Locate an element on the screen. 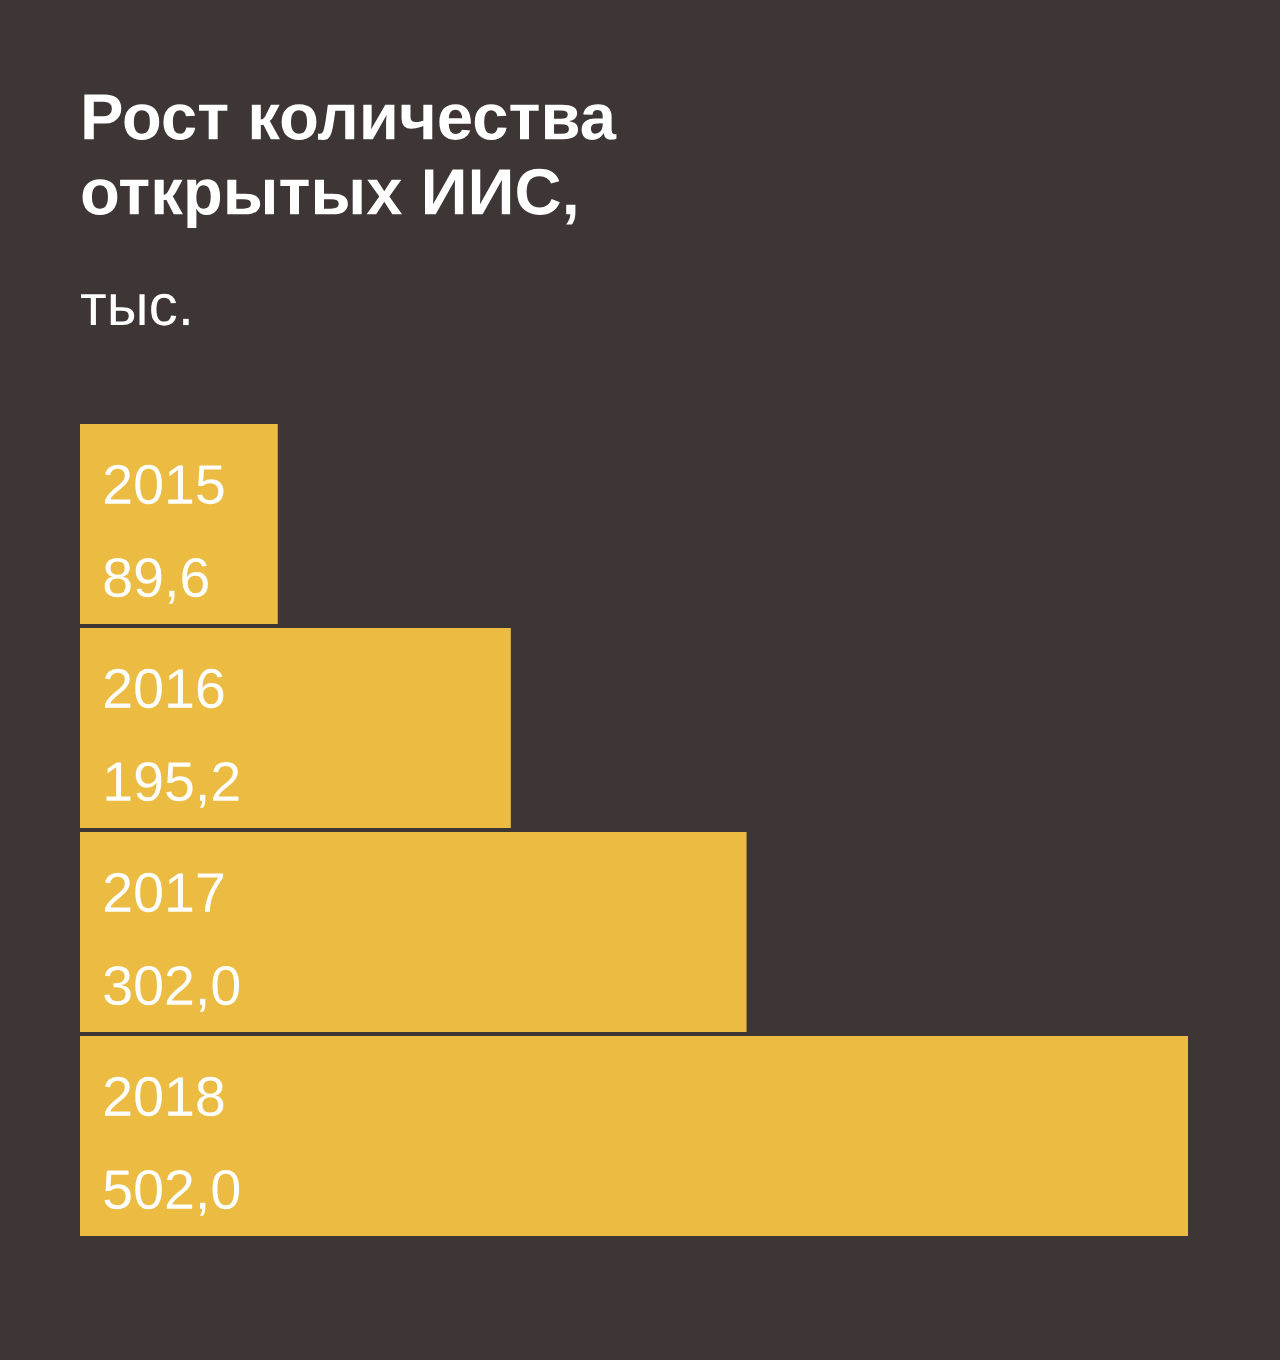  chart-title: Рост количества открытых ИИС, is located at coordinates (349, 161).